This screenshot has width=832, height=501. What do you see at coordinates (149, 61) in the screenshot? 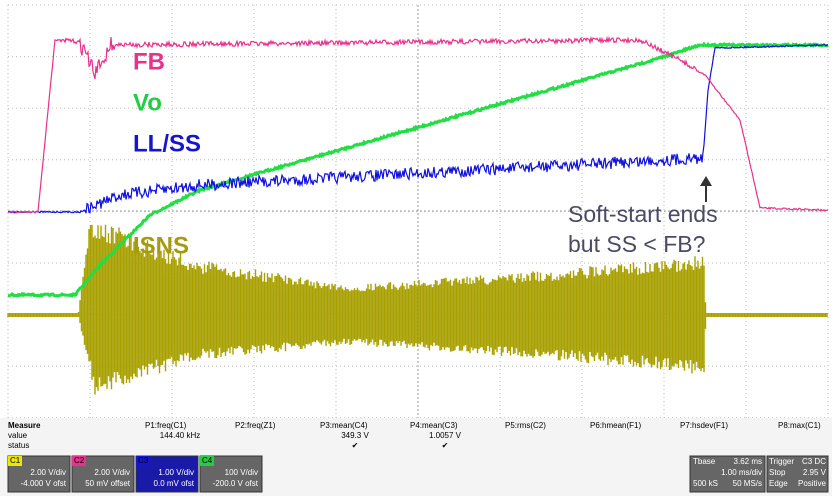
I see `fb-label: FB` at bounding box center [149, 61].